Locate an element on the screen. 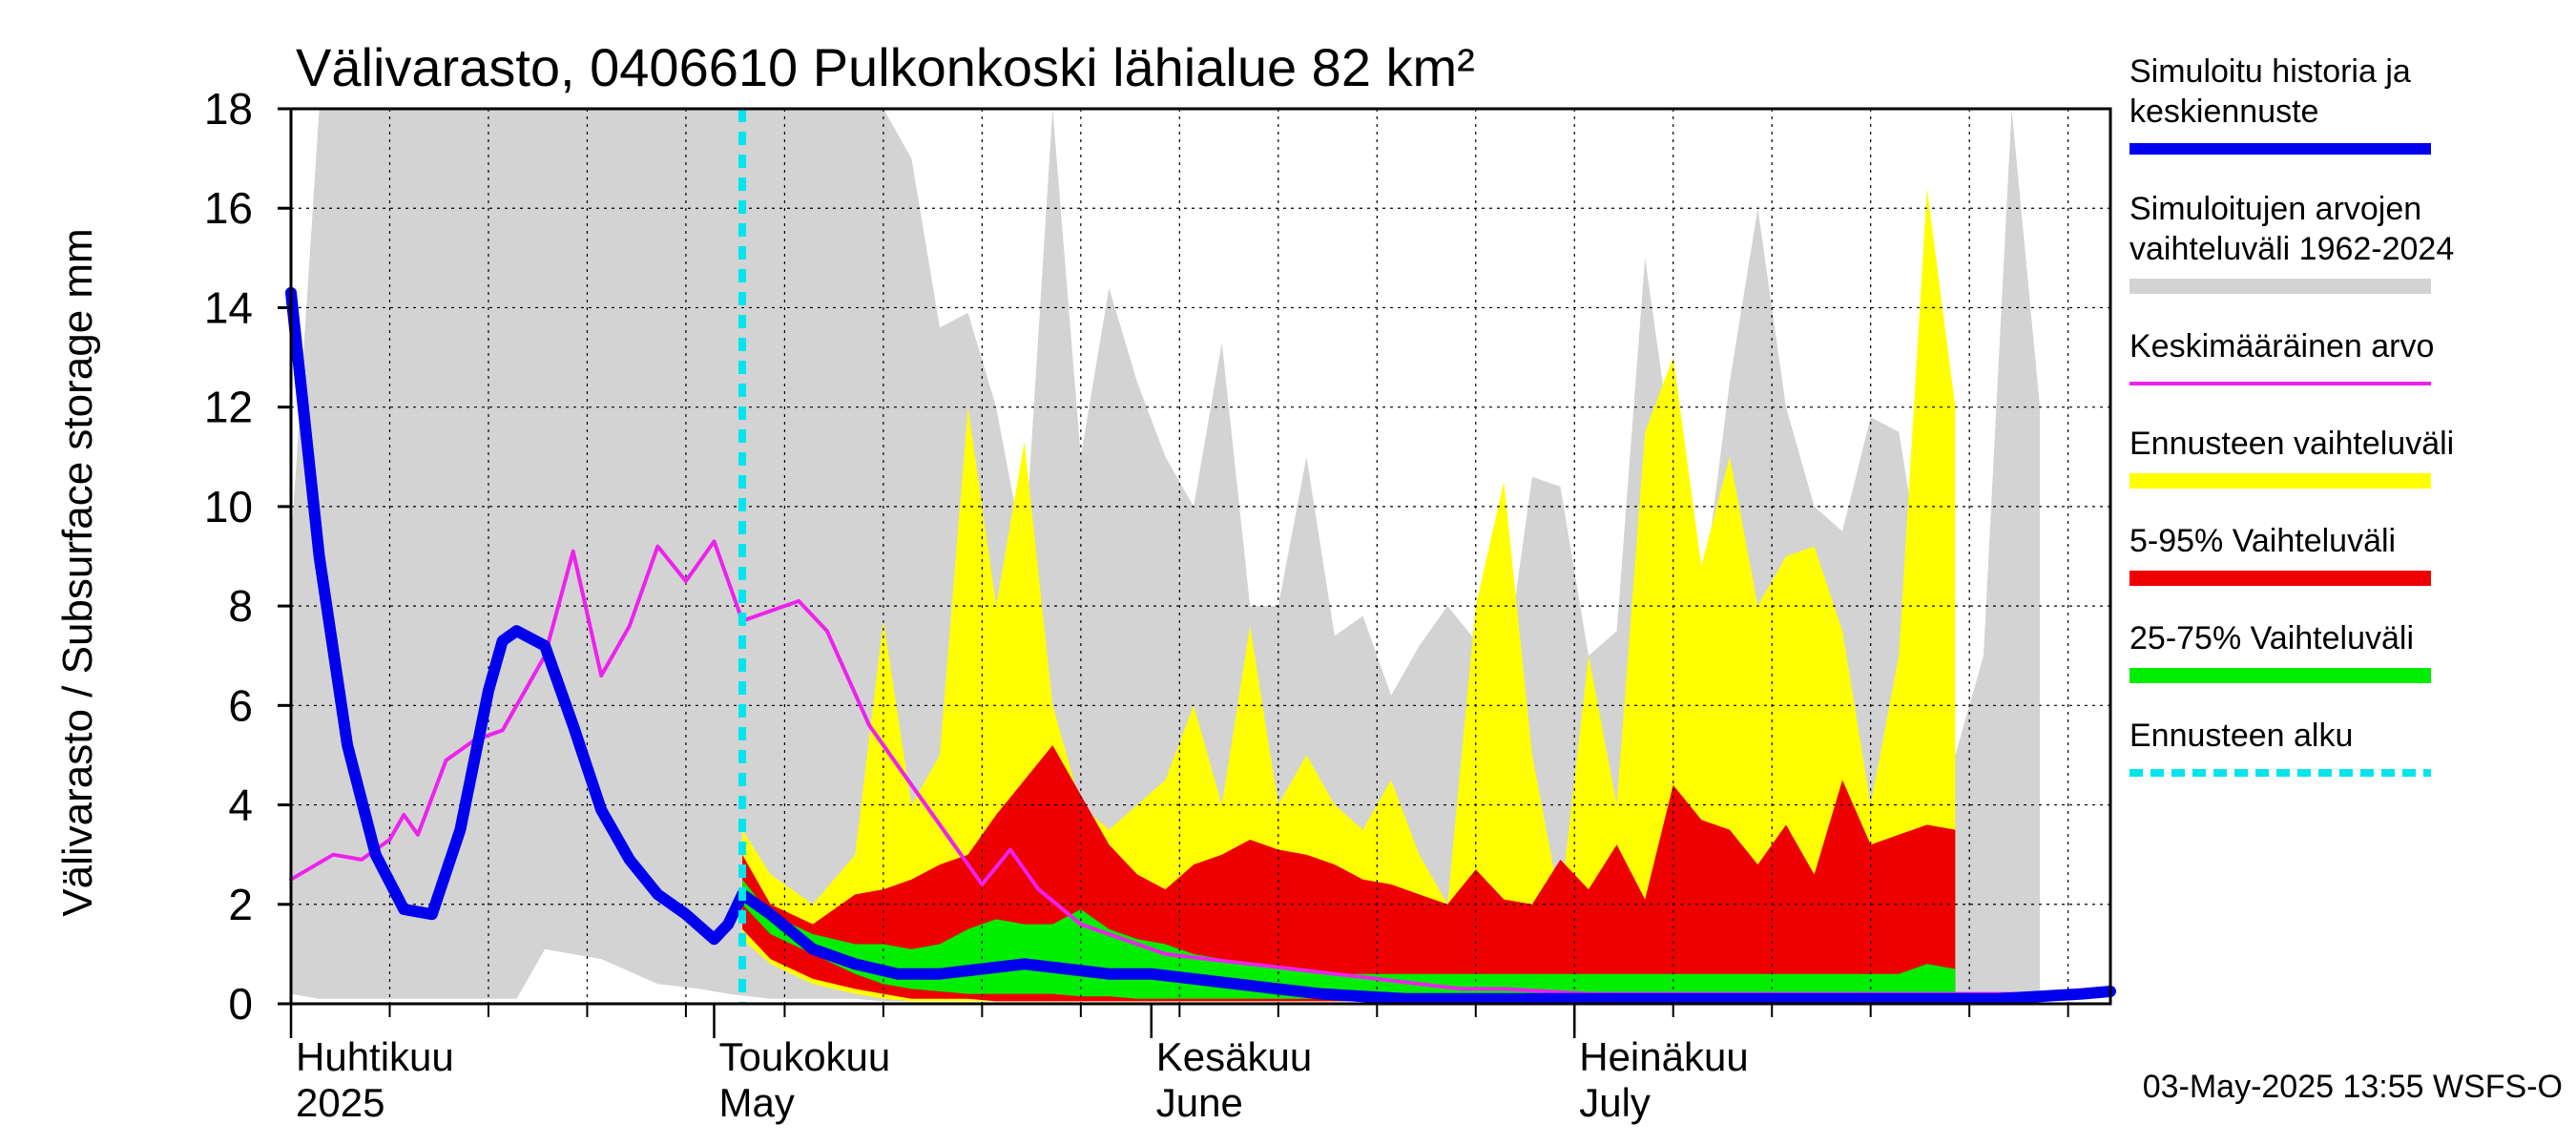  x-month-label-fi: Kesäkuu is located at coordinates (1234, 1056).